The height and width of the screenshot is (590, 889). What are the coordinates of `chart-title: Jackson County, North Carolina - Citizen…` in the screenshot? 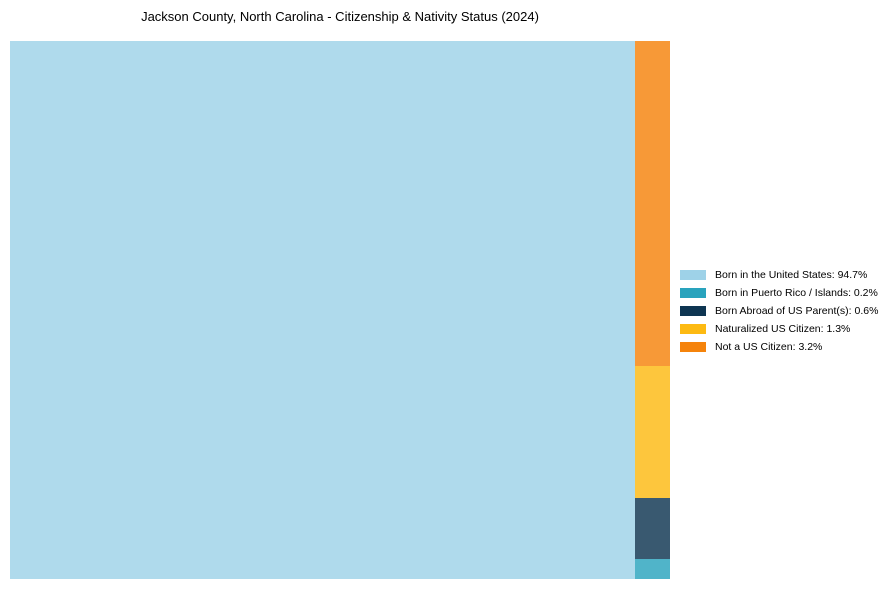 It's located at (340, 16).